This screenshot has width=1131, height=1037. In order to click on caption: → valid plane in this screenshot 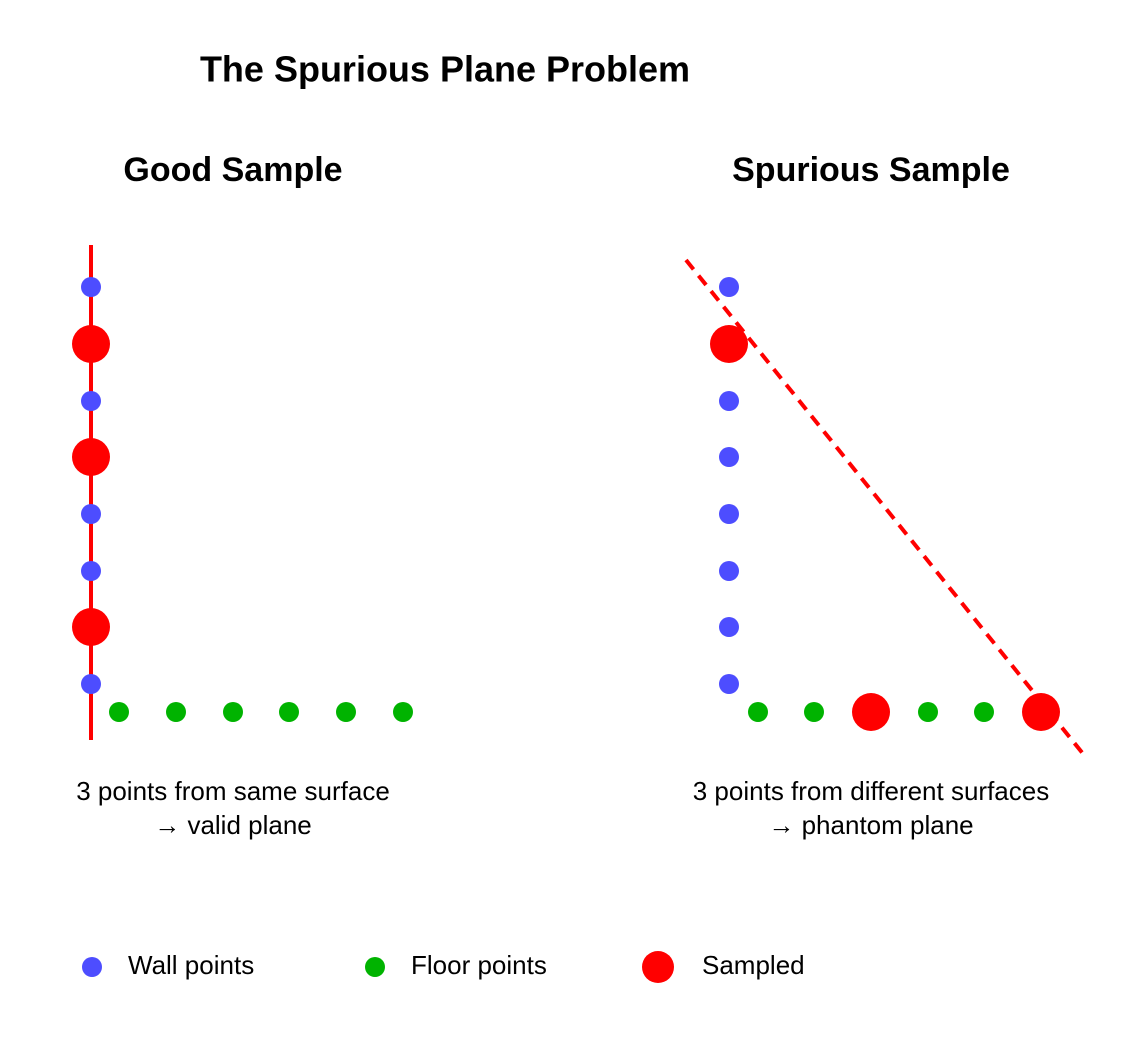, I will do `click(233, 825)`.